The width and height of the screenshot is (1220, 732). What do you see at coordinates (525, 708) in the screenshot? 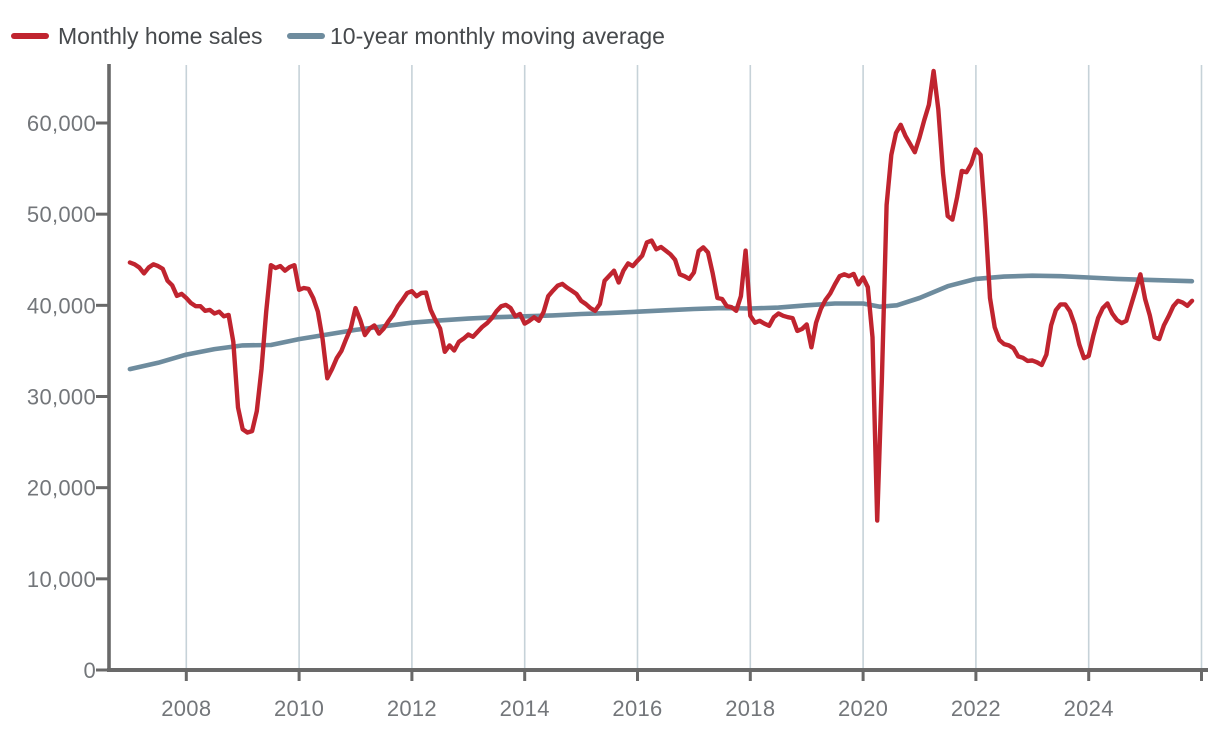
I see `x-tick-label-2014: 2014` at bounding box center [525, 708].